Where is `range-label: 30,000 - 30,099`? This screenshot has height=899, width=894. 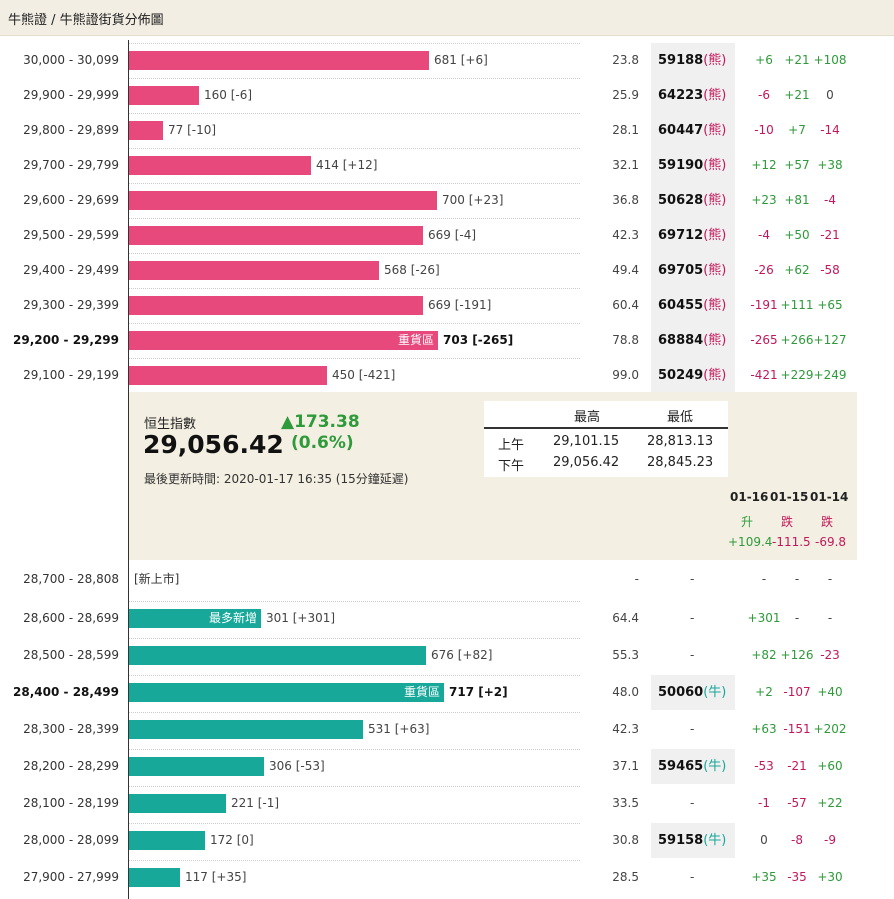 range-label: 30,000 - 30,099 is located at coordinates (71, 60).